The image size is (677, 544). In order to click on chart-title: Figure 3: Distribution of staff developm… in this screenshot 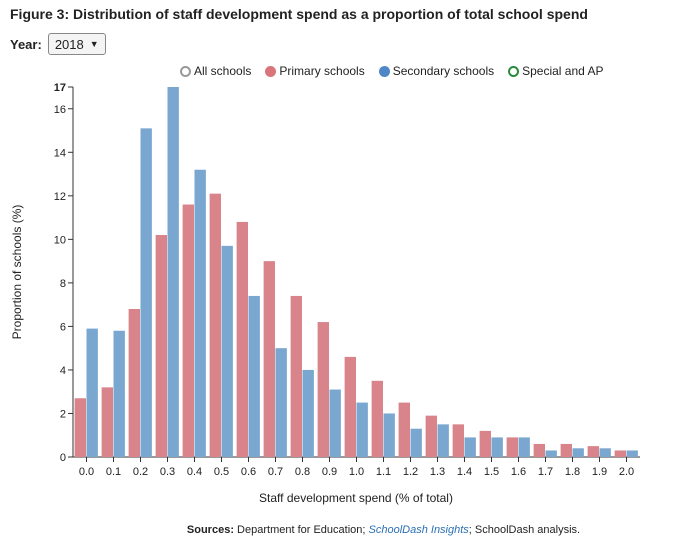, I will do `click(299, 14)`.